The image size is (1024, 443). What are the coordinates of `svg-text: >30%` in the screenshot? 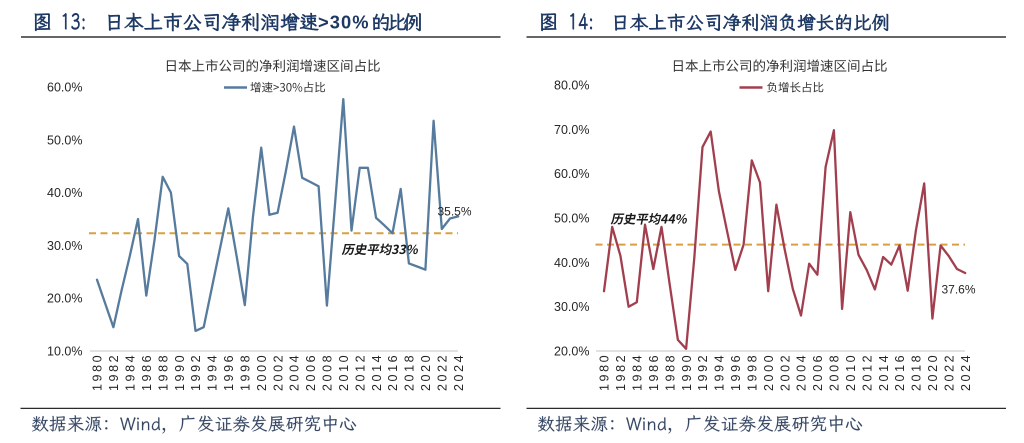 It's located at (344, 22).